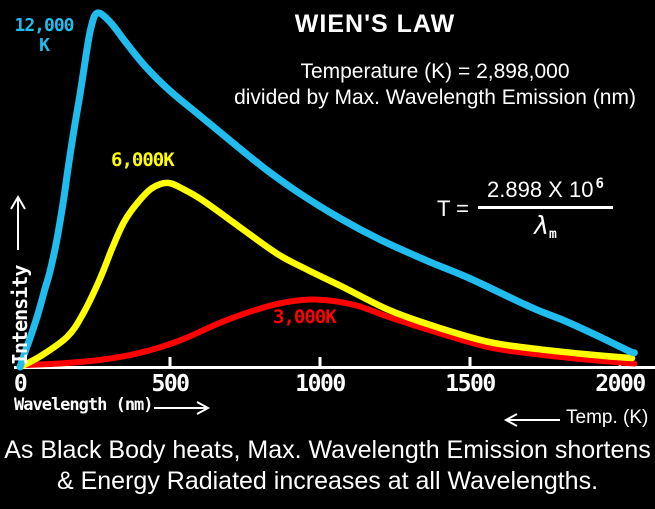  I want to click on x-axis-tick-label: 500, so click(170, 384).